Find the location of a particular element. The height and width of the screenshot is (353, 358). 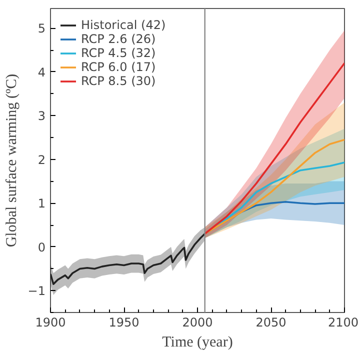

x-tick-label: 1950 is located at coordinates (124, 323).